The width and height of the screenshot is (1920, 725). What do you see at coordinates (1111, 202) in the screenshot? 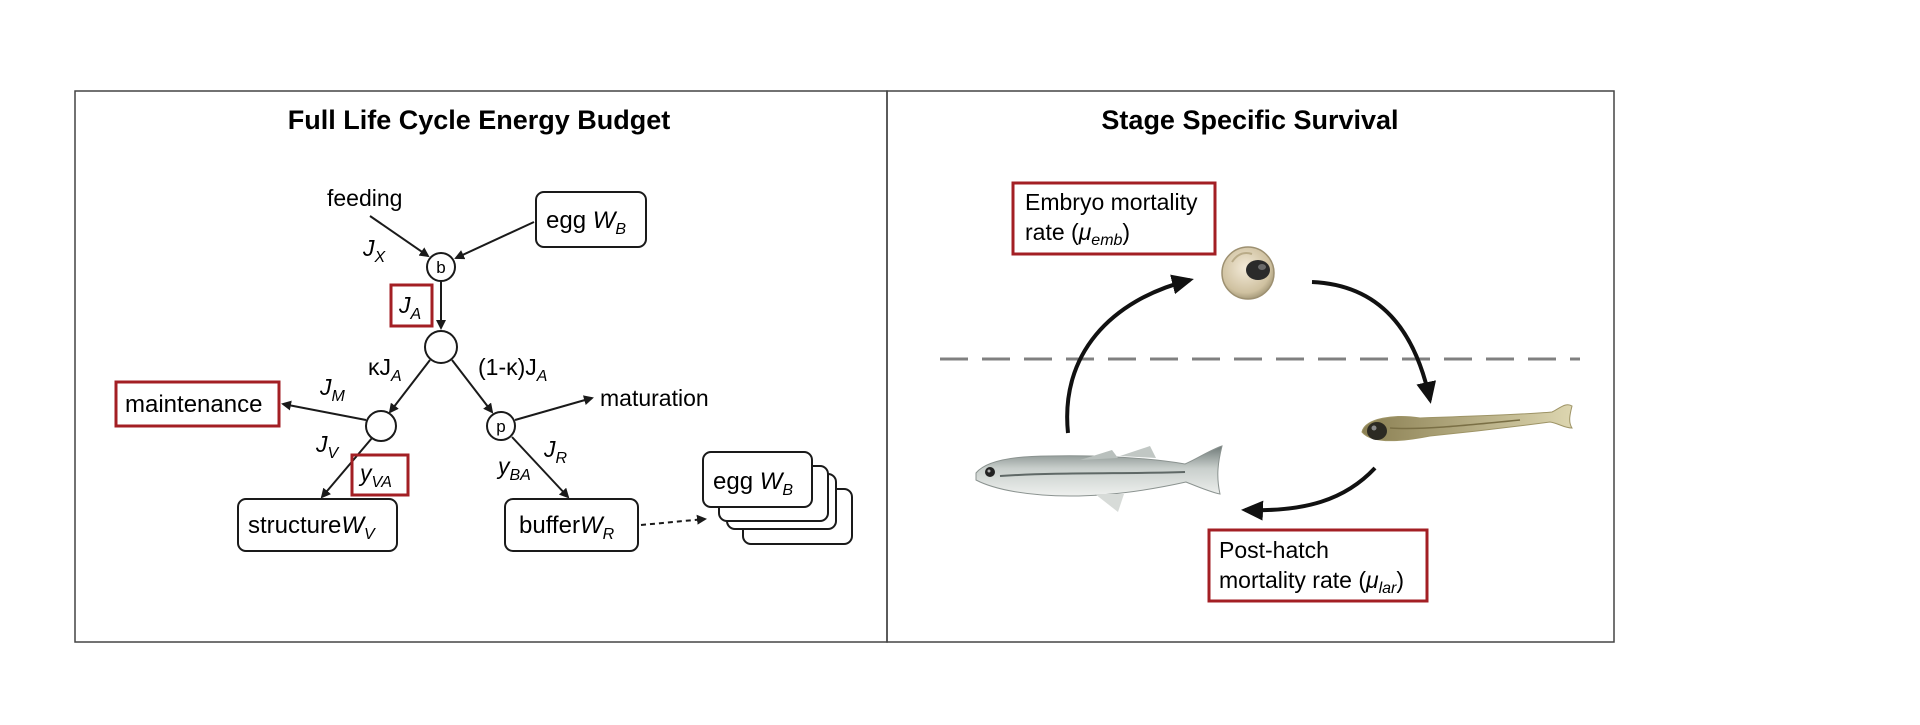
I see `embryo-mortality-line1: Embryo mortality` at bounding box center [1111, 202].